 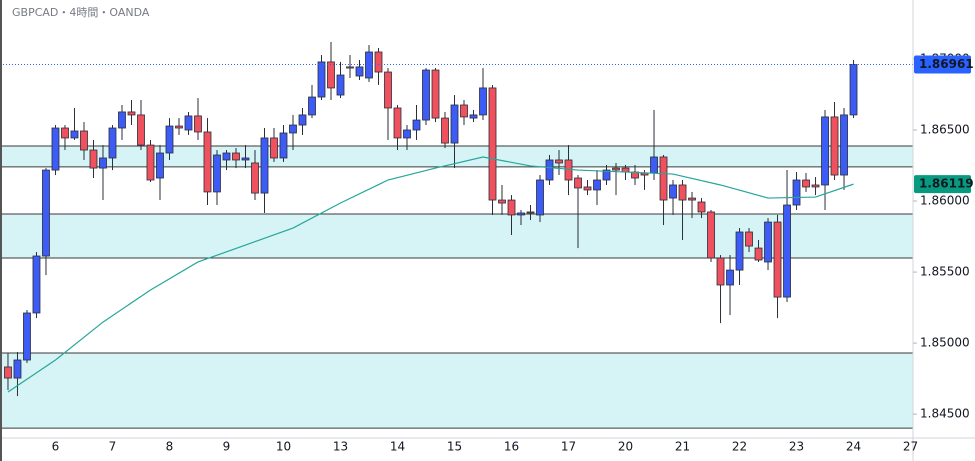 I want to click on x-tick-label: 10, so click(x=283, y=447).